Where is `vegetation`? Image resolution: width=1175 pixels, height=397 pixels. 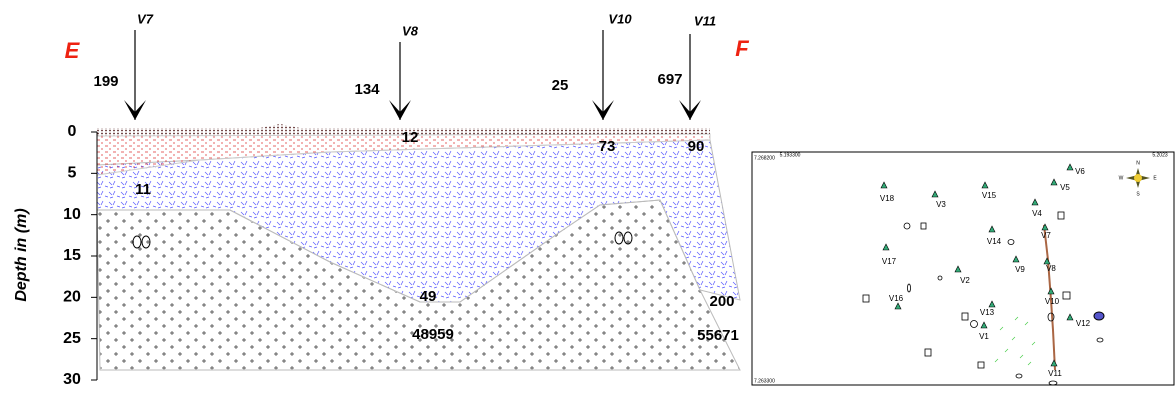 vegetation is located at coordinates (1015, 341).